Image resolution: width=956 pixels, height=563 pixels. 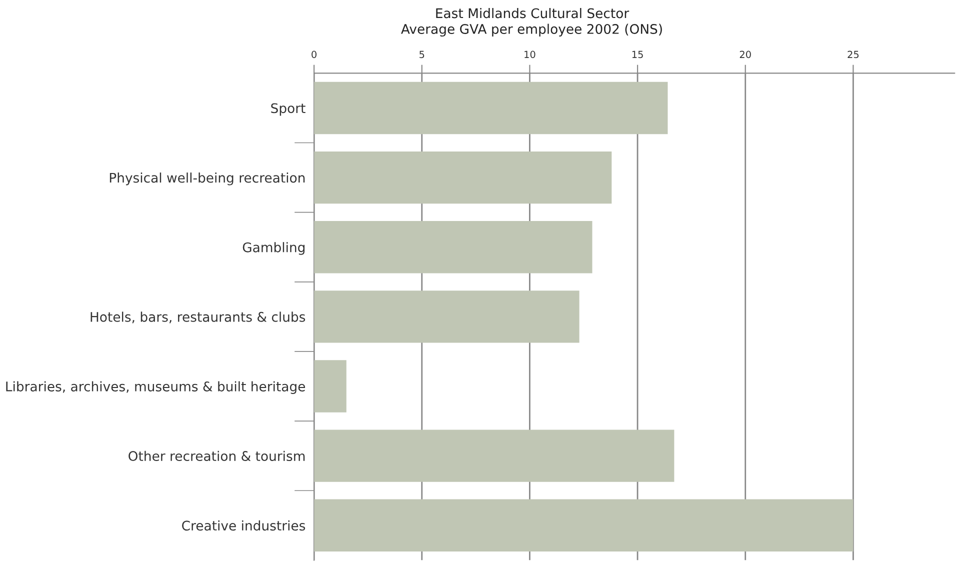 What do you see at coordinates (288, 109) in the screenshot?
I see `y-tick-label: Sport` at bounding box center [288, 109].